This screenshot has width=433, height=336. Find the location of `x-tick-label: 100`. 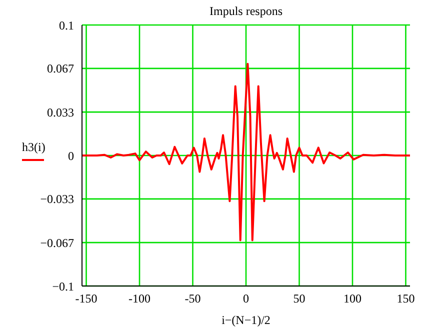

x-tick-label: 100 is located at coordinates (352, 299).